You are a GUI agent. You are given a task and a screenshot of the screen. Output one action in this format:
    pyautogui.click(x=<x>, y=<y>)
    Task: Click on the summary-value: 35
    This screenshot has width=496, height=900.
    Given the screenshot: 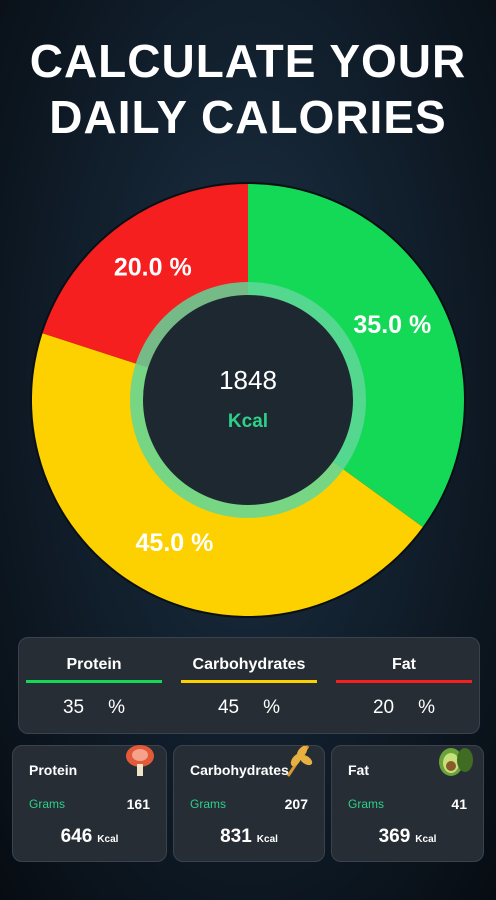 What is the action you would take?
    pyautogui.click(x=73, y=707)
    